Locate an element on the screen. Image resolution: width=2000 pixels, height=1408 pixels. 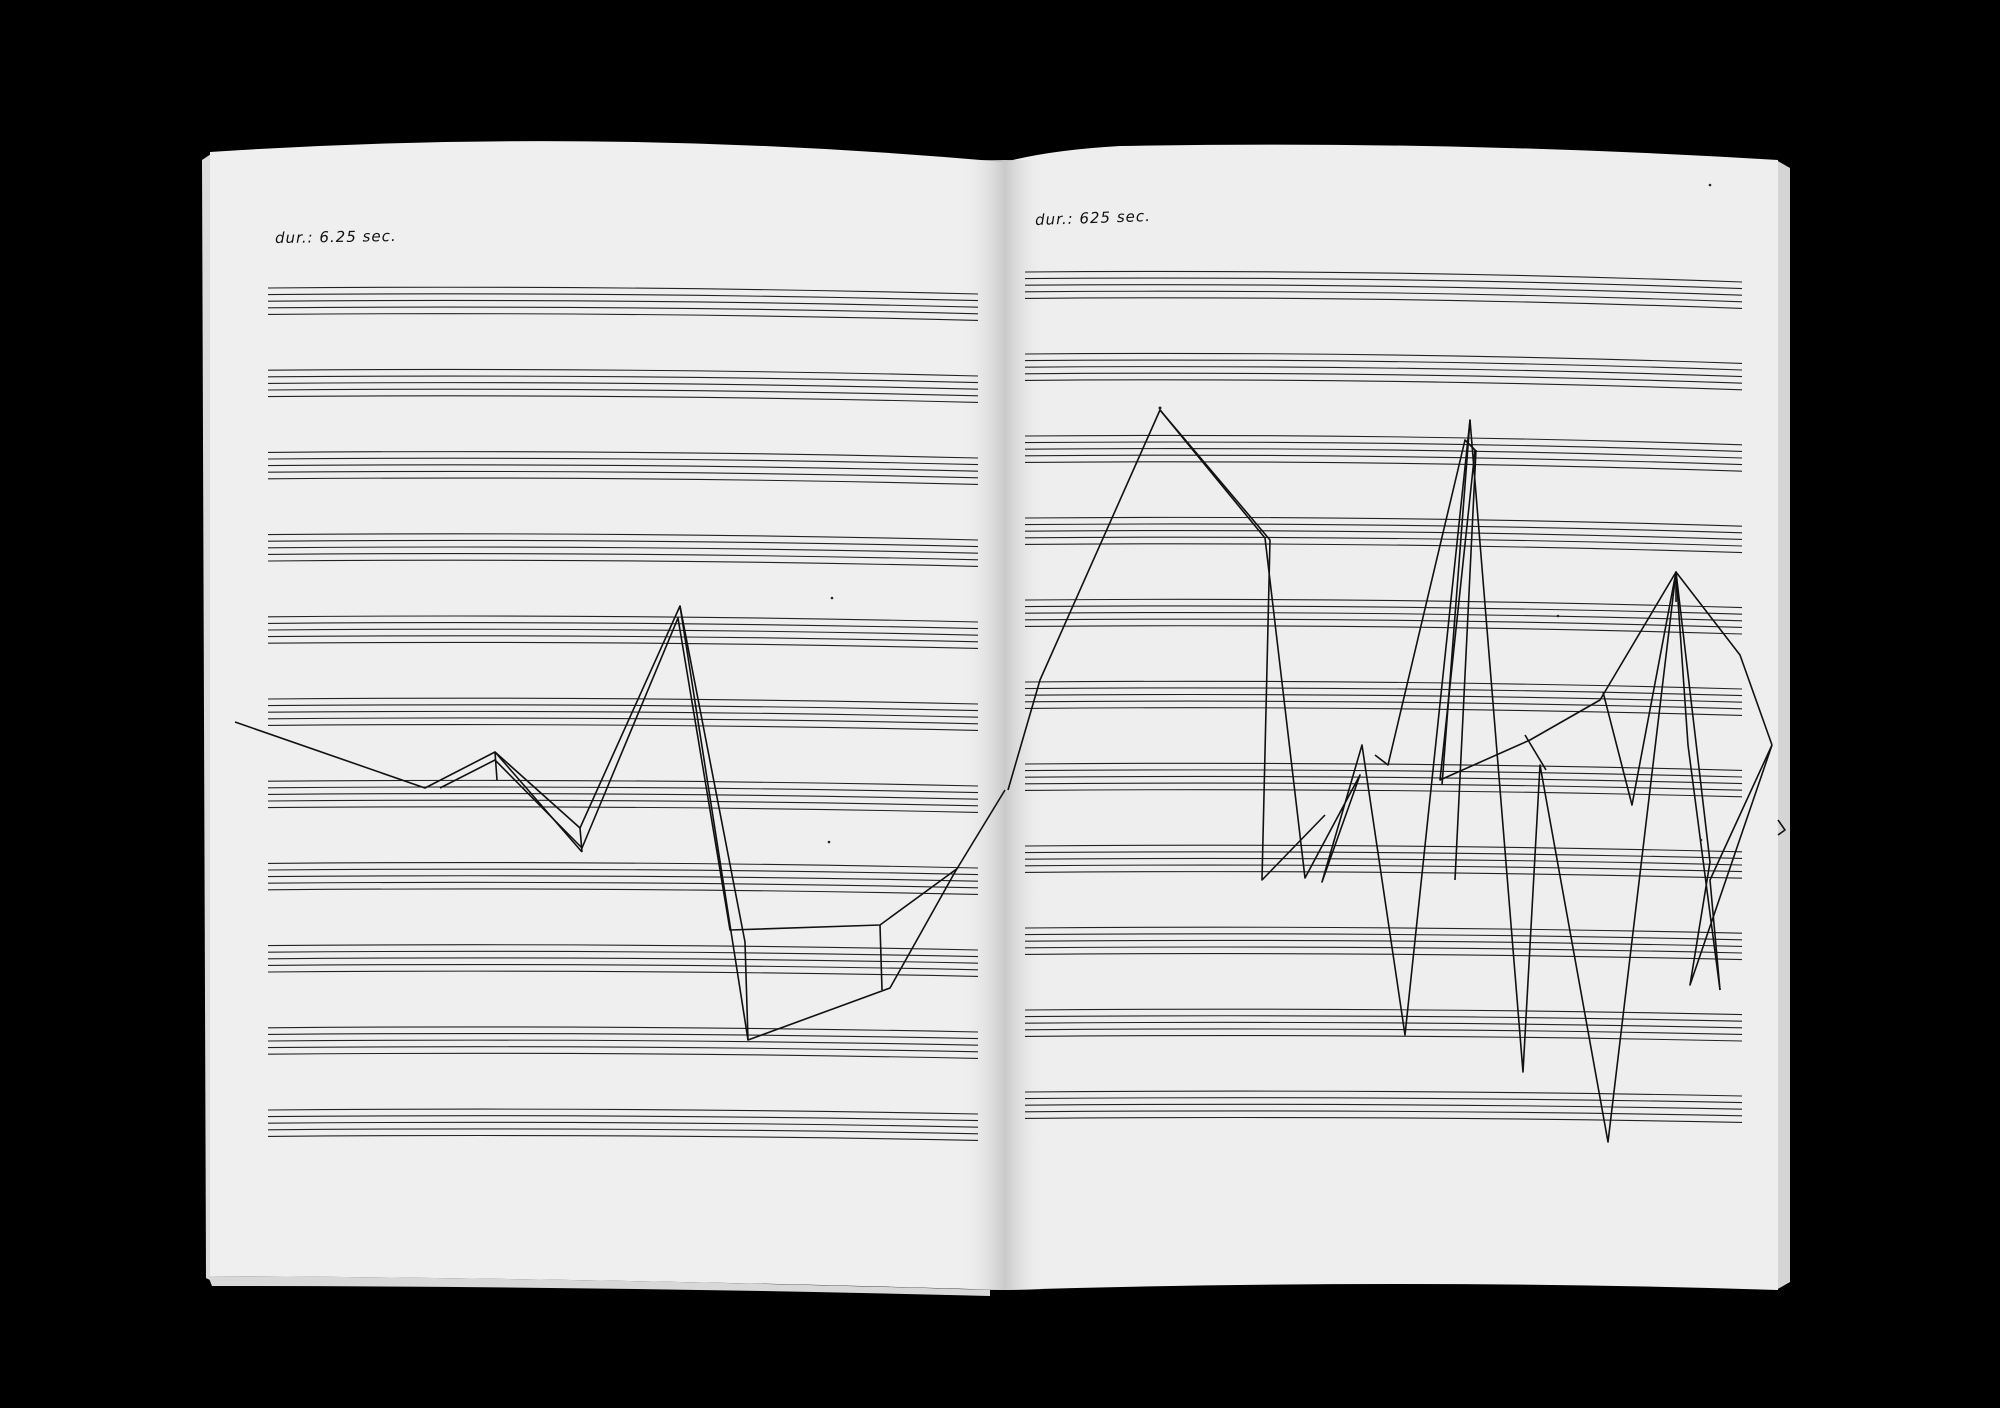
left-graphic-line is located at coordinates (620, 823).